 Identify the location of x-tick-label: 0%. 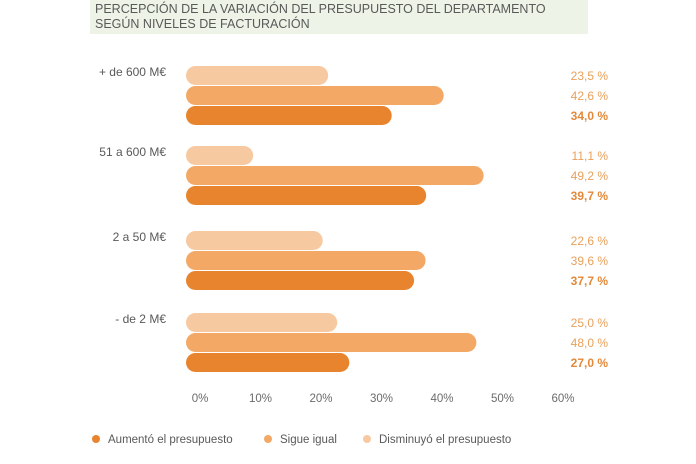
(200, 399).